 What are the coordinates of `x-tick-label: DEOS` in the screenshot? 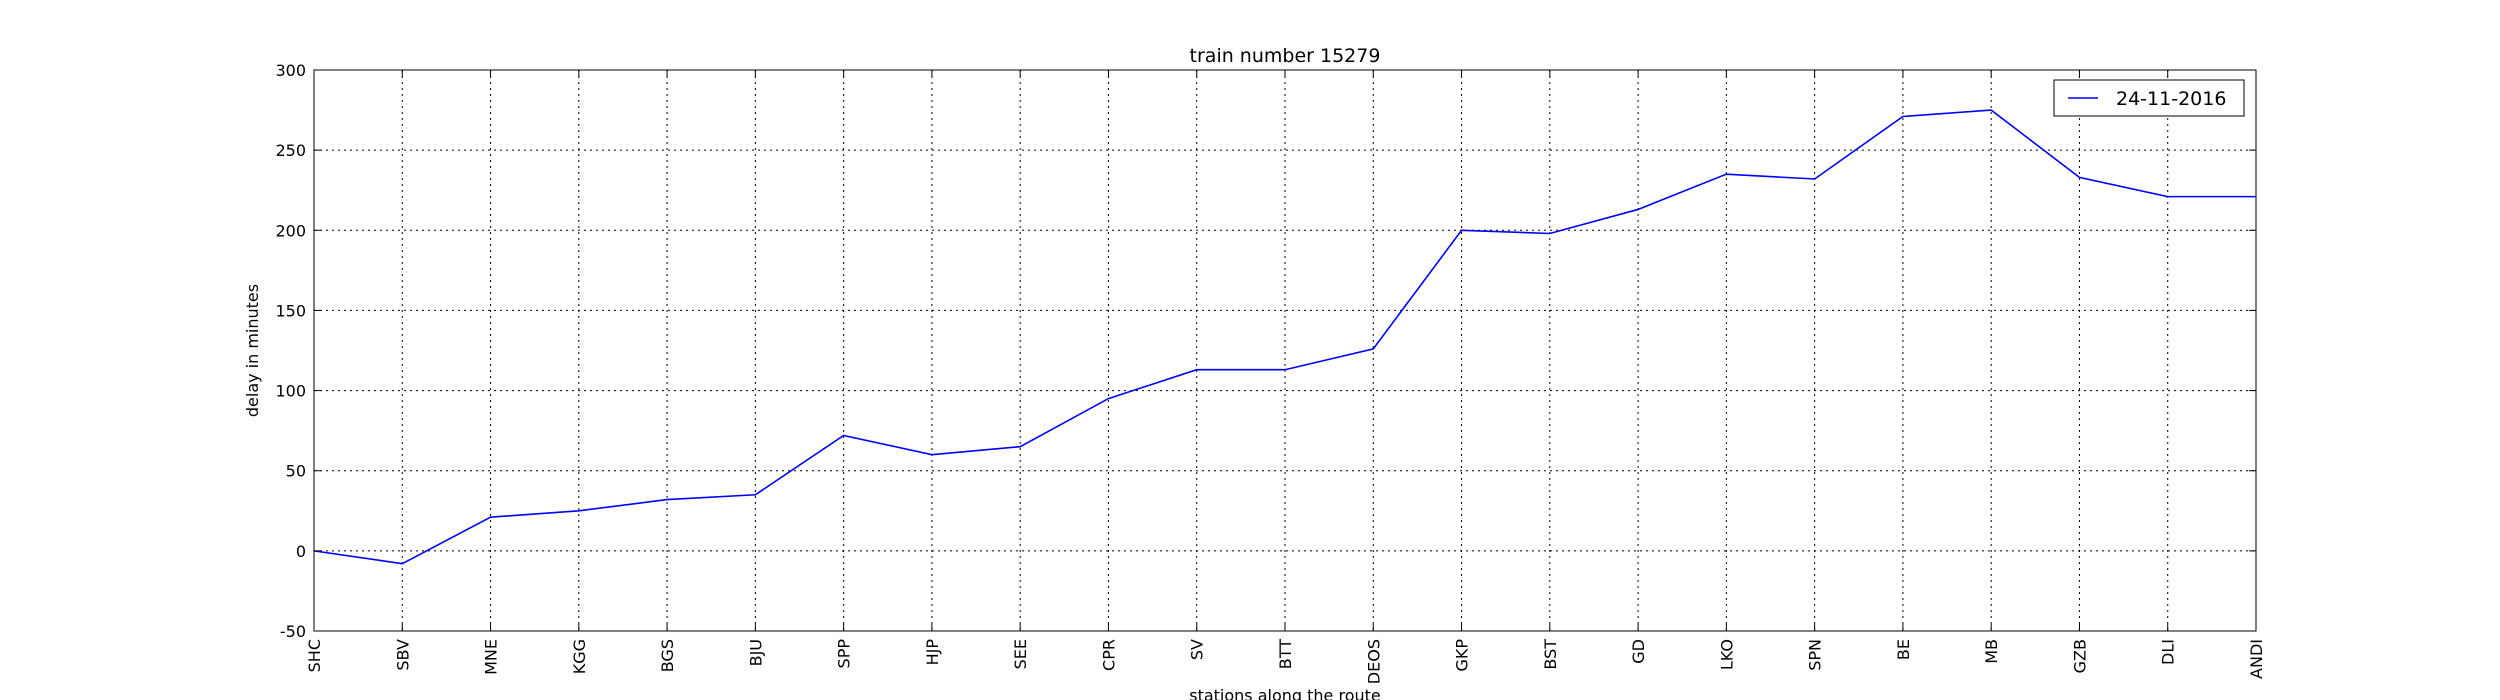 It's located at (1373, 661).